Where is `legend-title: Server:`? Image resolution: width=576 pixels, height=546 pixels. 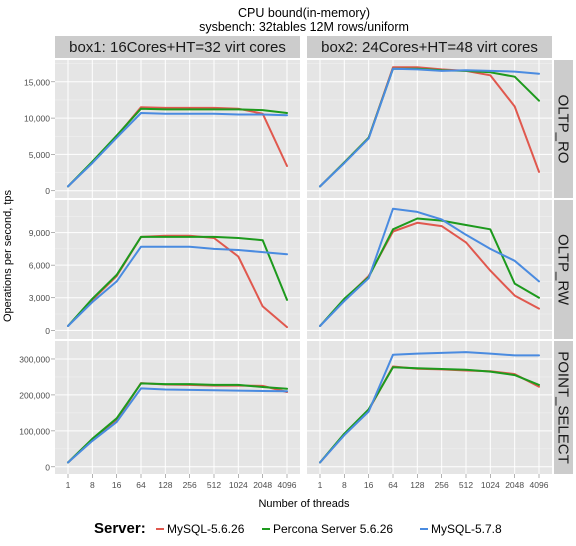 legend-title: Server: is located at coordinates (120, 528).